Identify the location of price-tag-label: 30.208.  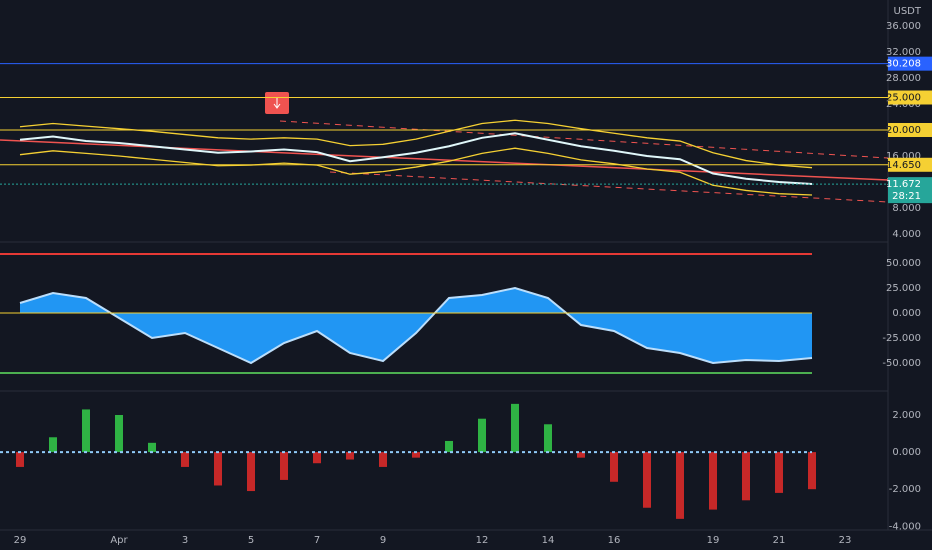
(903, 64).